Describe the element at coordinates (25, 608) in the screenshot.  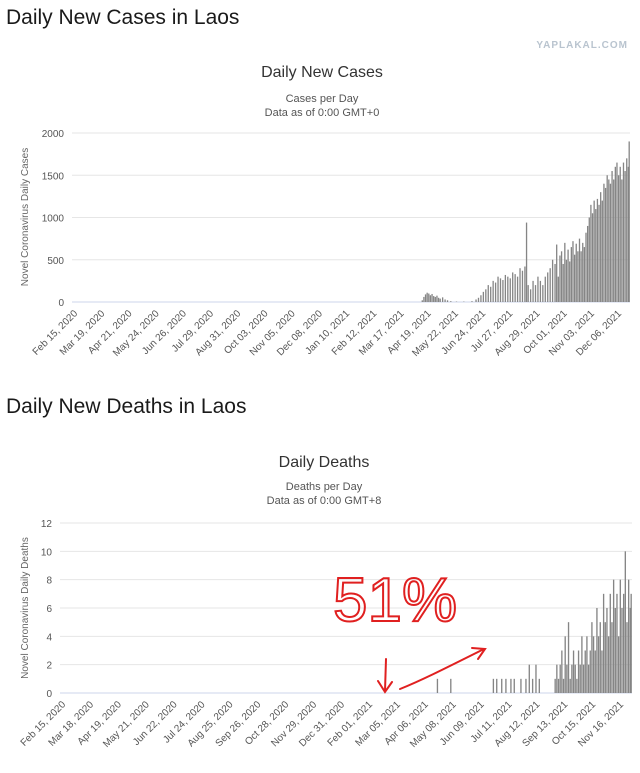
I see `y-axis-label: Novel Coronavirus Daily Deaths` at that location.